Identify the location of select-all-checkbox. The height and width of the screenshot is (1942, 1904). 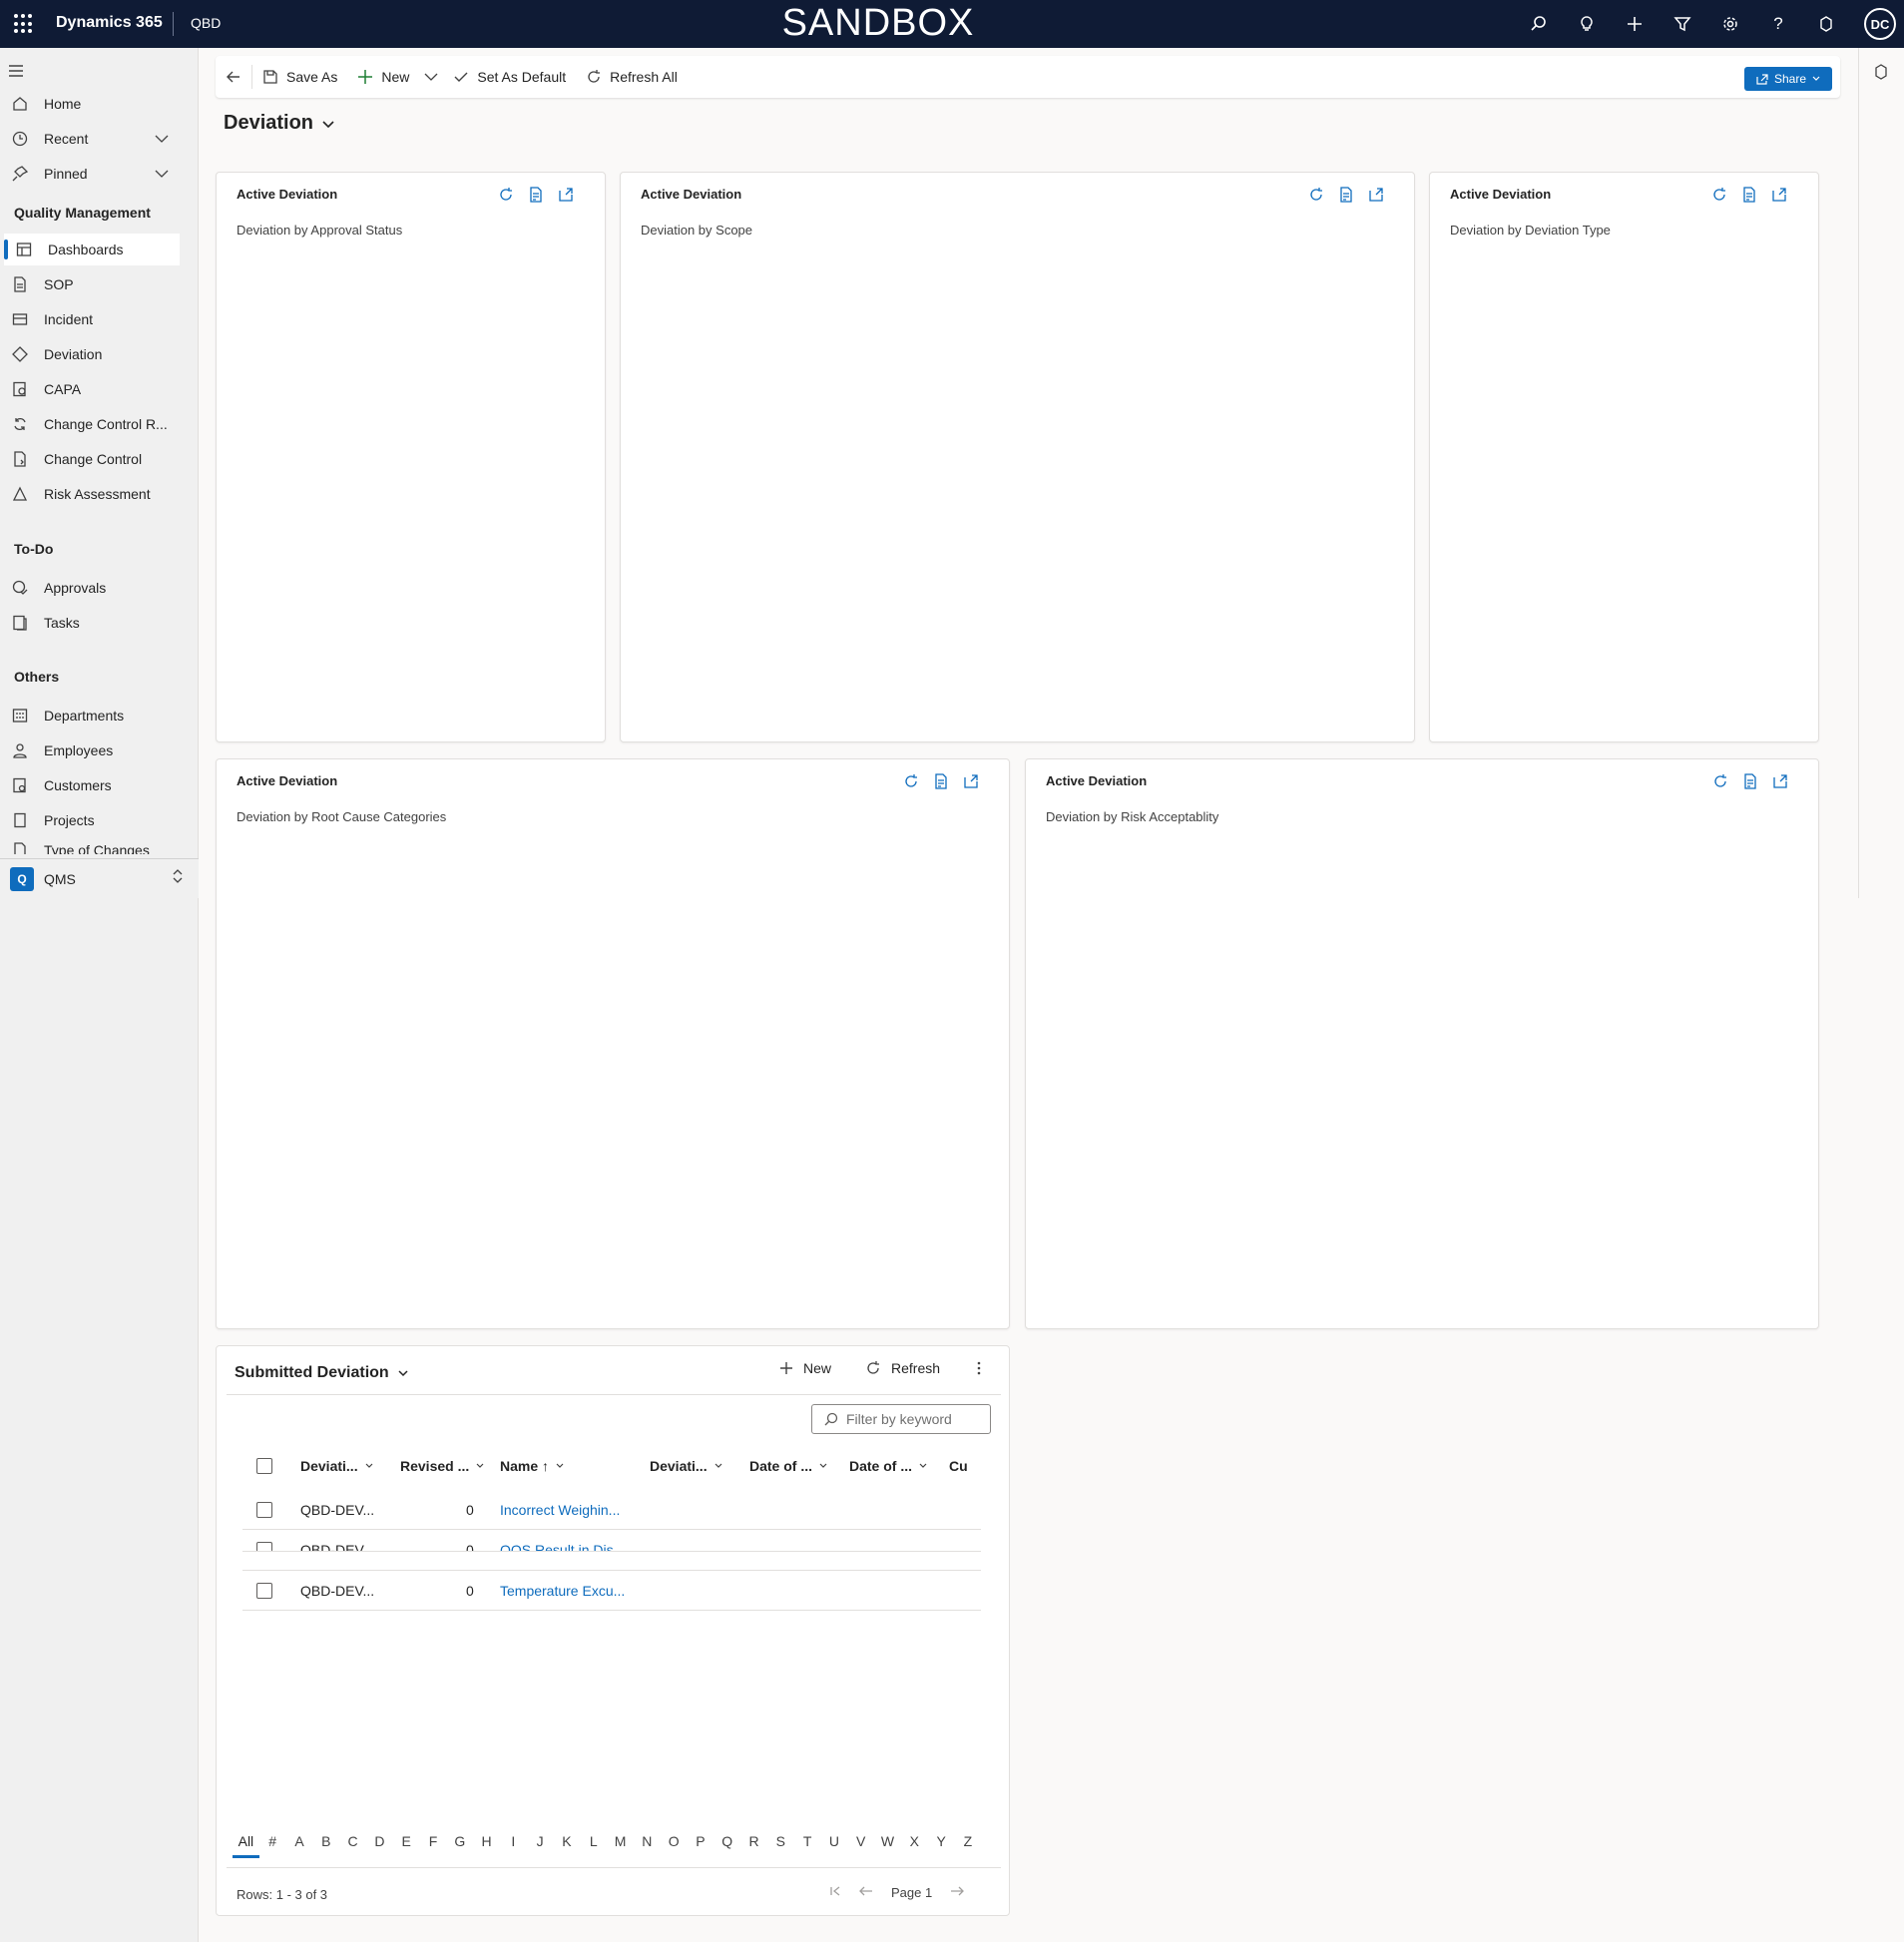
(264, 1466).